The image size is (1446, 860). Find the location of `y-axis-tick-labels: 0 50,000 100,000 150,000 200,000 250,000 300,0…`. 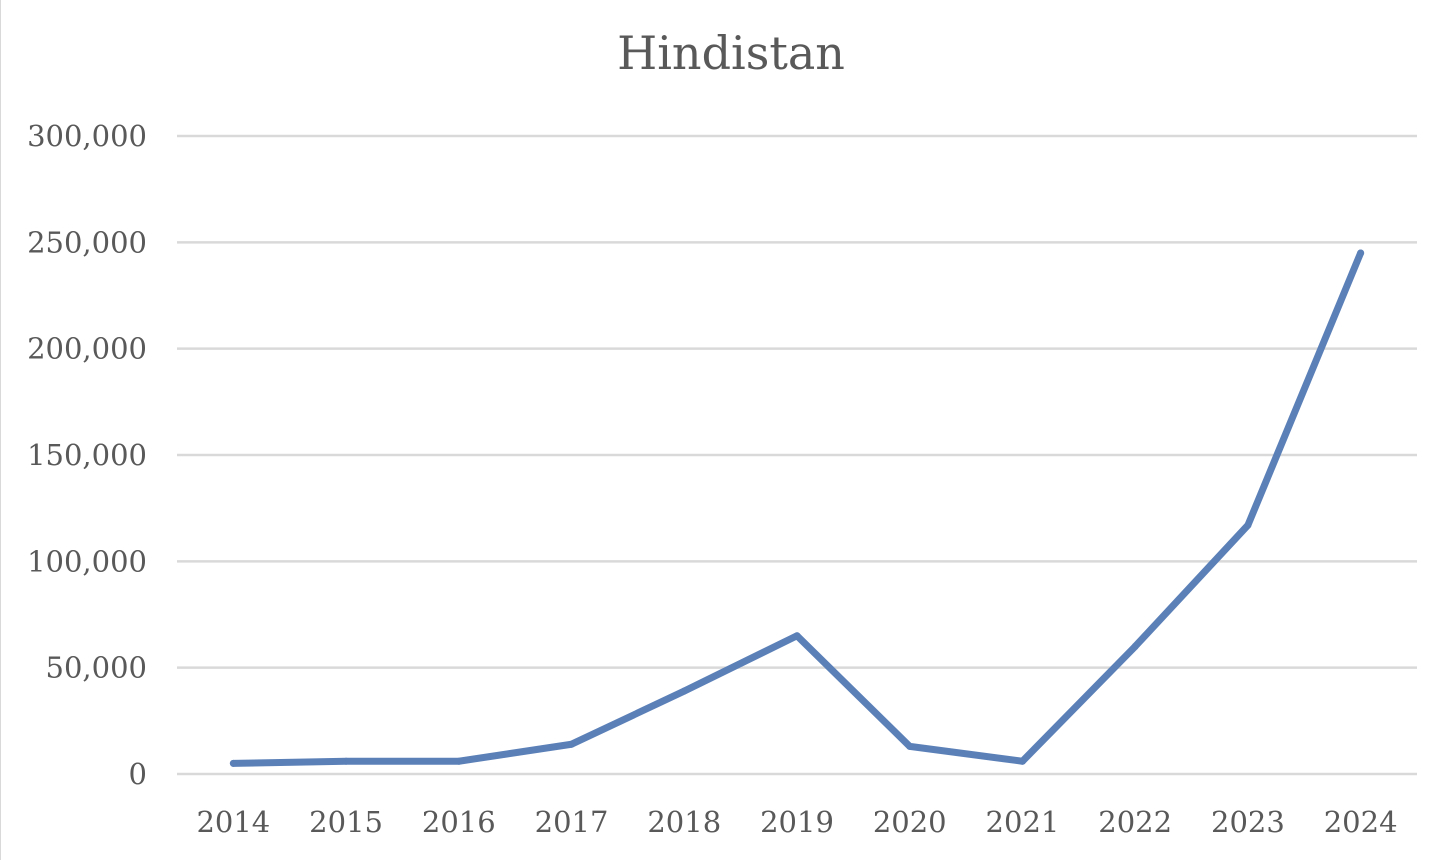

y-axis-tick-labels: 0 50,000 100,000 150,000 200,000 250,000 300,0… is located at coordinates (87, 455).